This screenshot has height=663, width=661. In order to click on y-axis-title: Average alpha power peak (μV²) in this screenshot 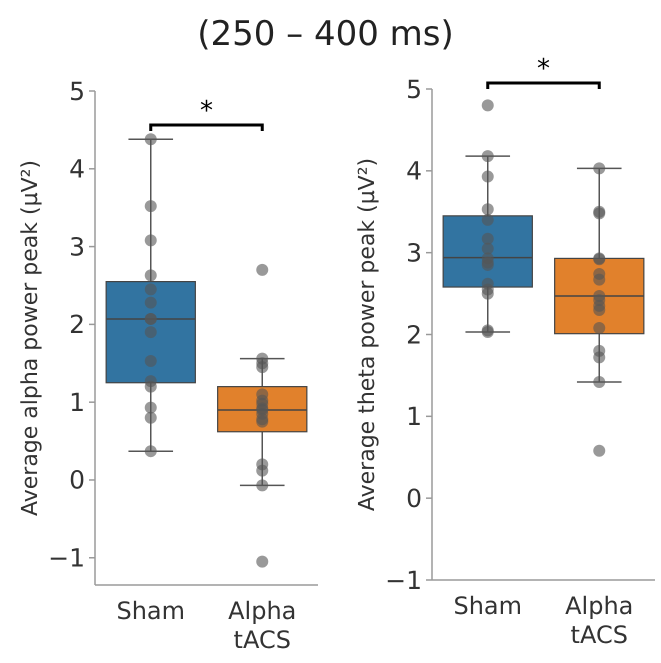, I will do `click(30, 338)`.